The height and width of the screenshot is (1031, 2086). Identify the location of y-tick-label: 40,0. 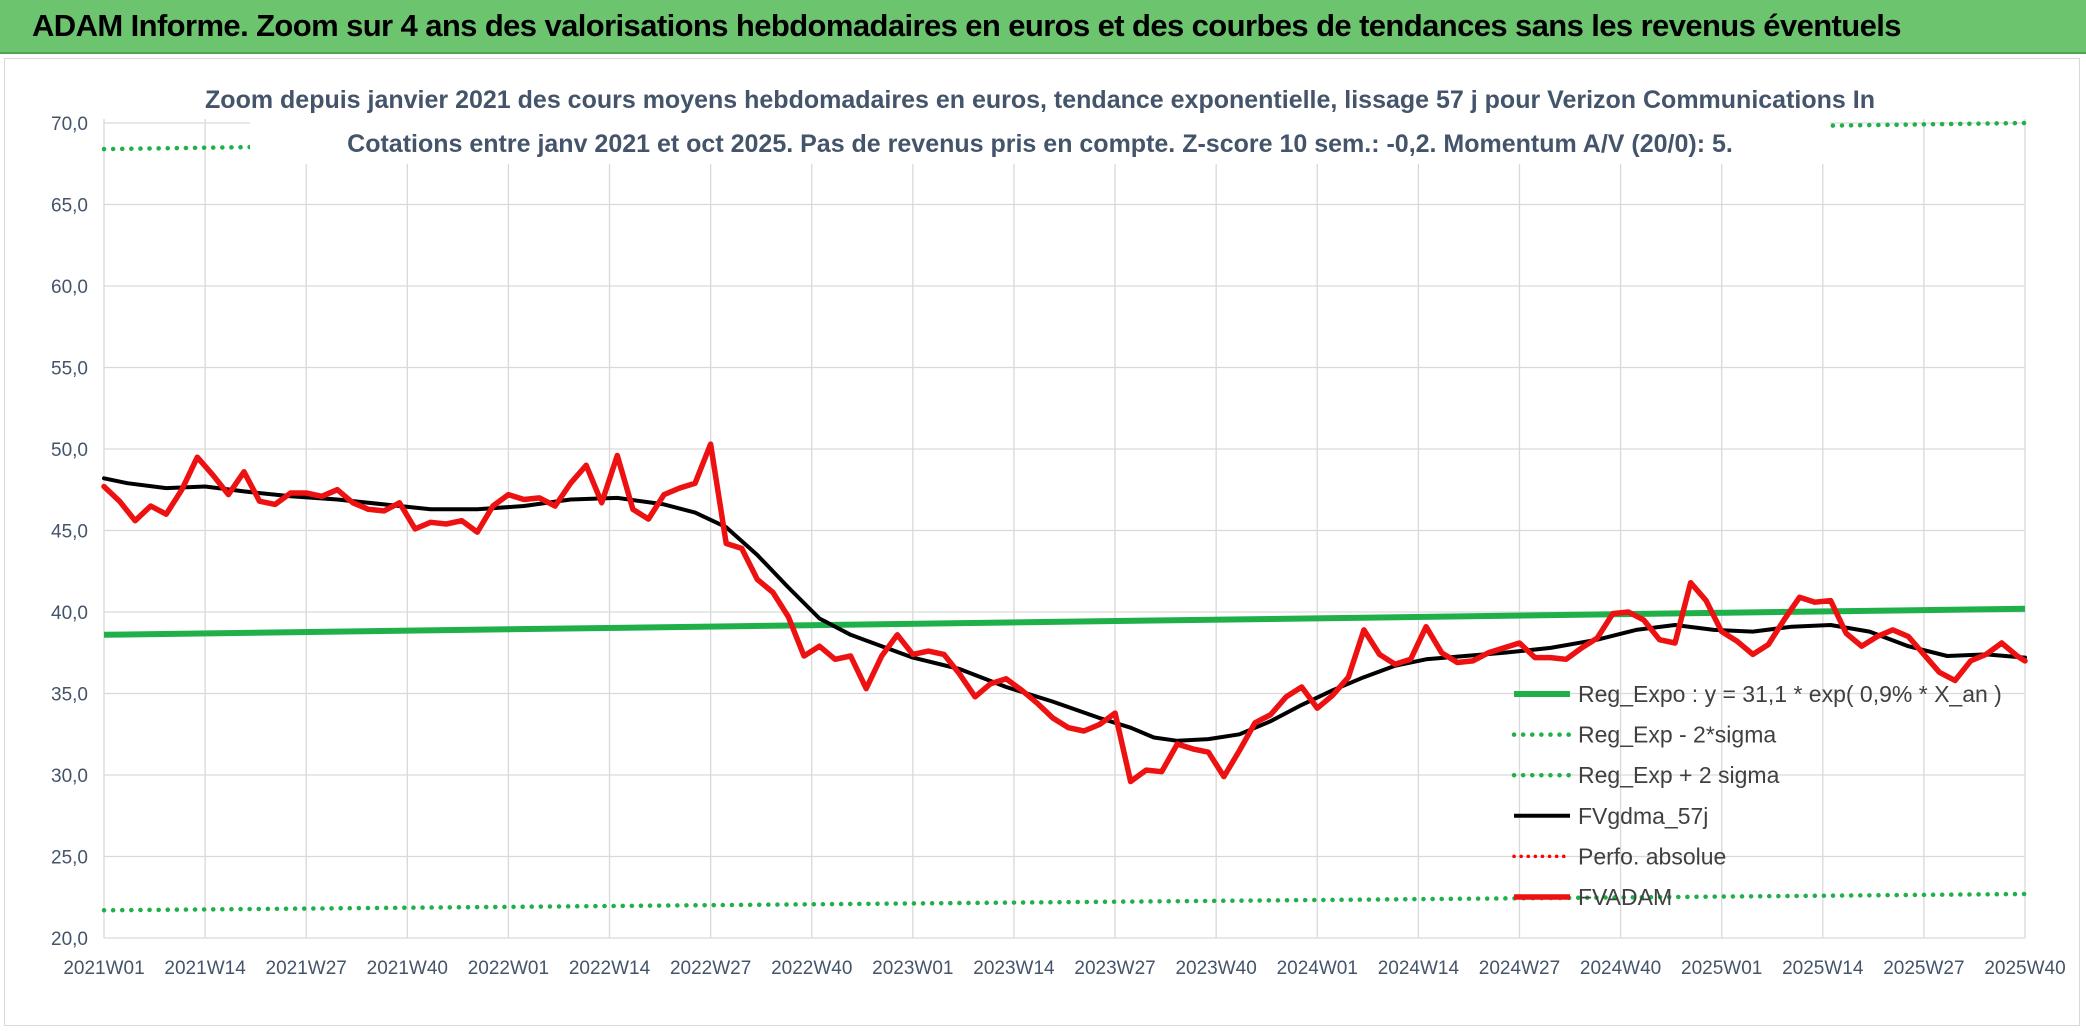
(69, 613).